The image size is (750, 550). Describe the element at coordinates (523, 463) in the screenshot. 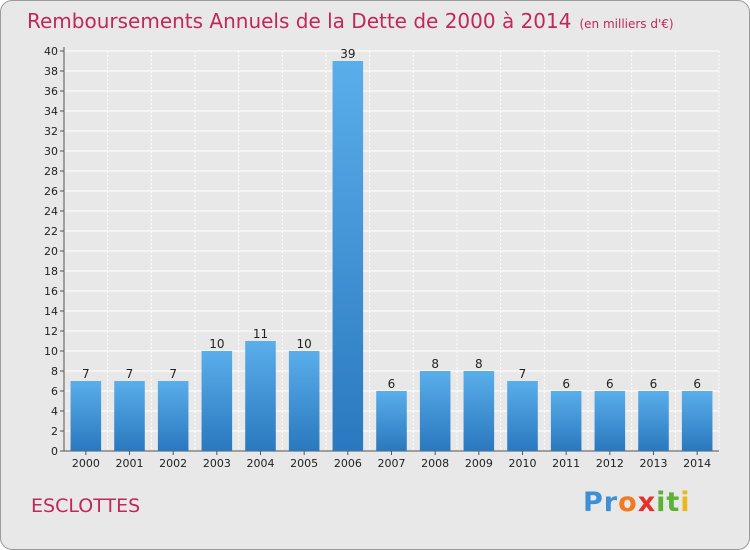

I see `x-tick-label: 2010` at that location.